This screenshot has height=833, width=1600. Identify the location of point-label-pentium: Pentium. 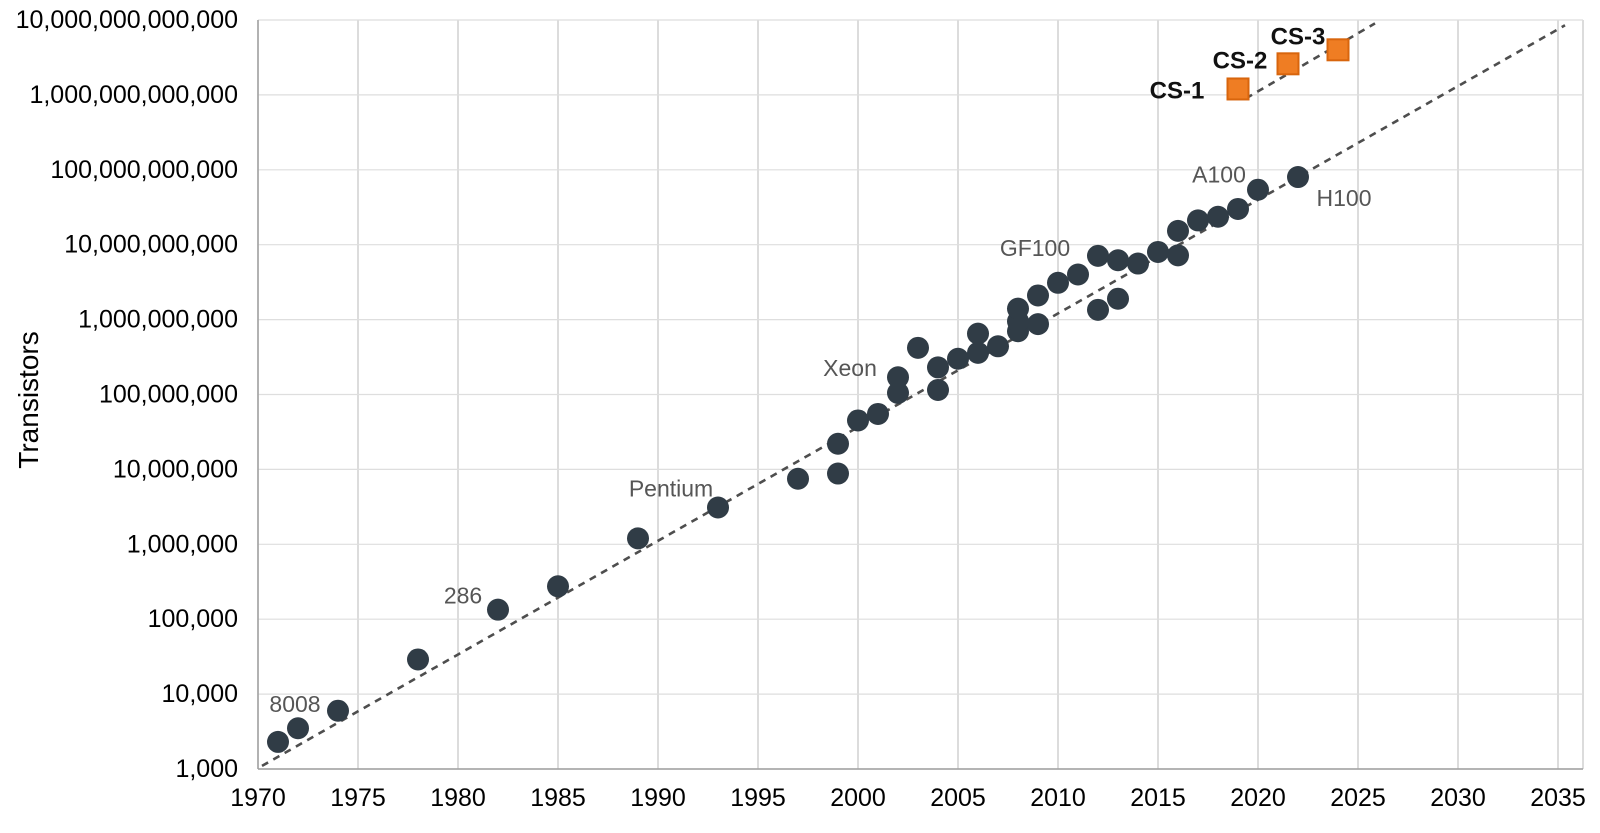
(671, 488).